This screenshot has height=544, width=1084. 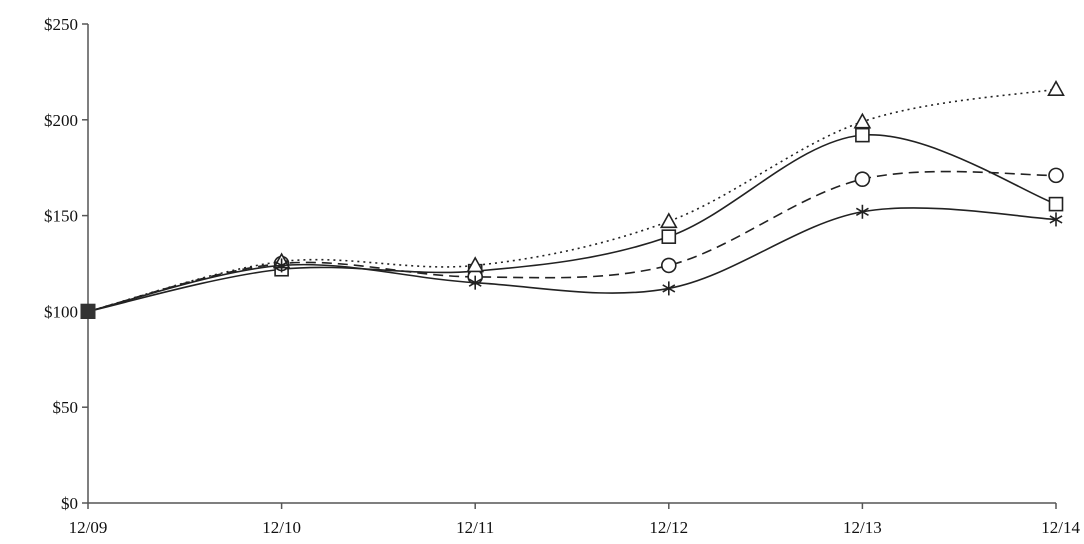 What do you see at coordinates (69, 503) in the screenshot?
I see `y-tick-label: $0` at bounding box center [69, 503].